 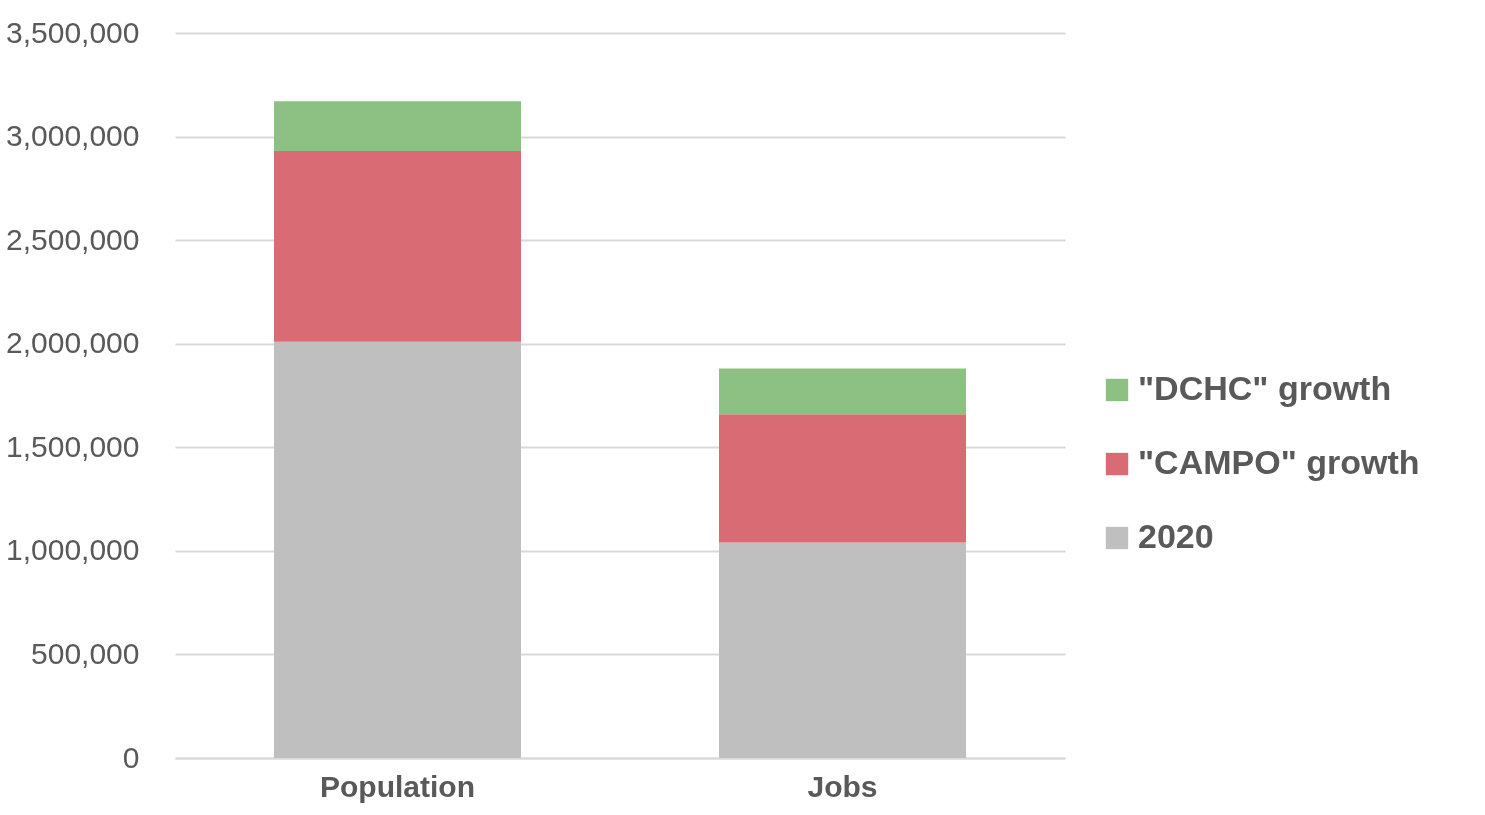 What do you see at coordinates (73, 550) in the screenshot?
I see `y-tick-label: 1,000,000` at bounding box center [73, 550].